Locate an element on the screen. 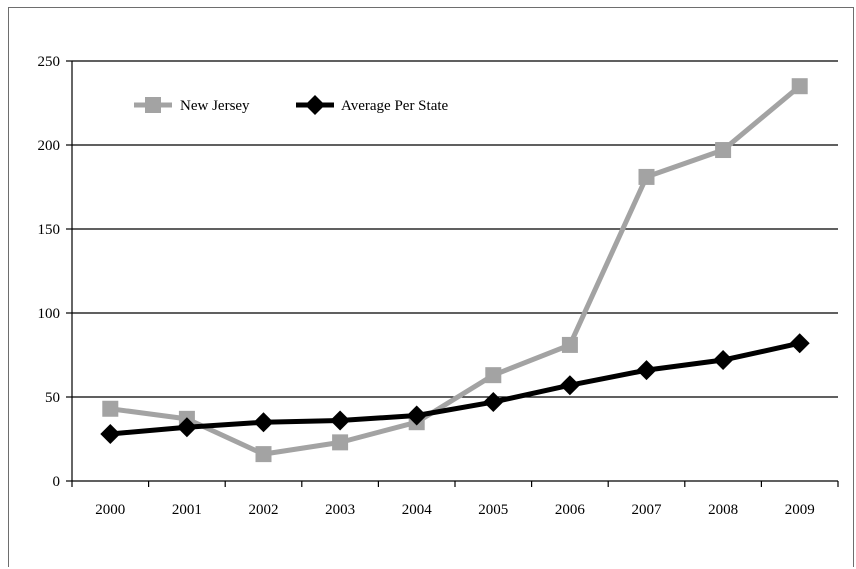 The height and width of the screenshot is (569, 856). y-tick-label: 0 is located at coordinates (57, 482).